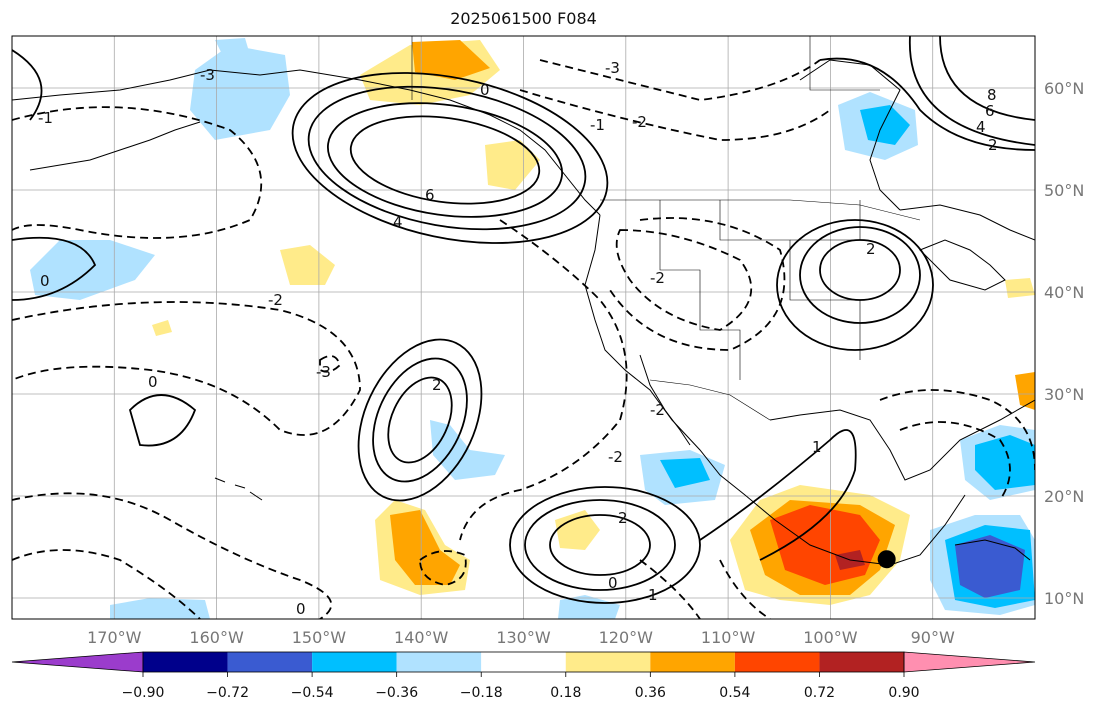  What do you see at coordinates (523, 18) in the screenshot?
I see `map-title: 2025061500 F084` at bounding box center [523, 18].